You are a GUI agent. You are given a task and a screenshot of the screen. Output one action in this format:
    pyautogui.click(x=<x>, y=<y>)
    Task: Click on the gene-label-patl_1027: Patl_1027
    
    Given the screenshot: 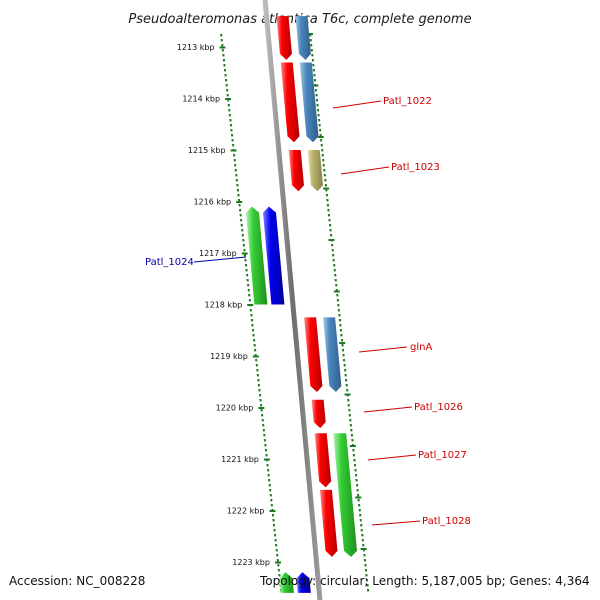 What is the action you would take?
    pyautogui.click(x=442, y=455)
    